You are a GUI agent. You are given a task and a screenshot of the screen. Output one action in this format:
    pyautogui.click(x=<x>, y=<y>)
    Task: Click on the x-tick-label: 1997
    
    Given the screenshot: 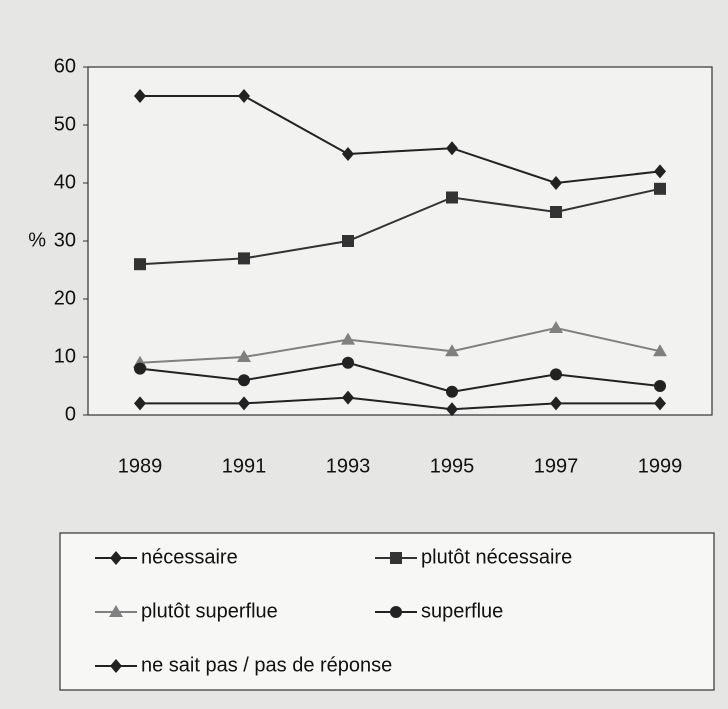 What is the action you would take?
    pyautogui.click(x=556, y=466)
    